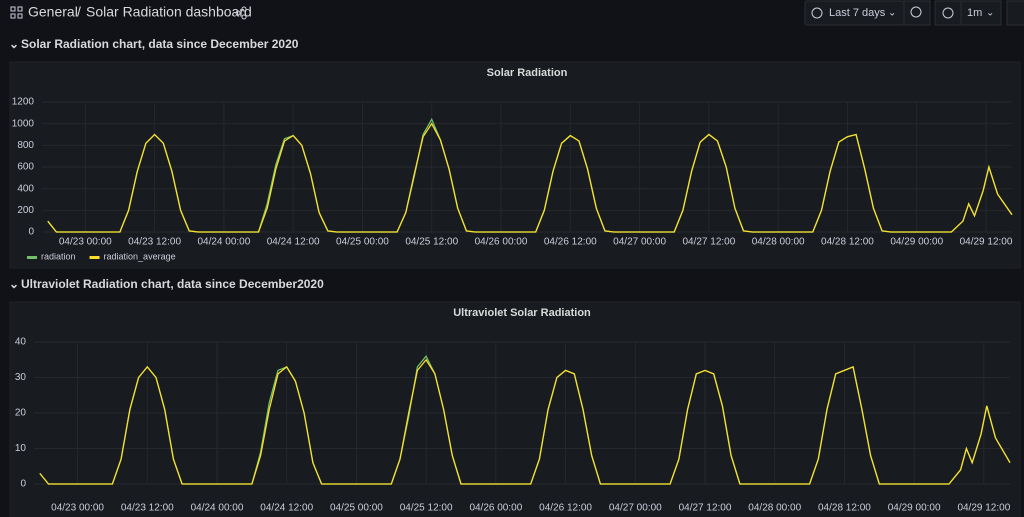 This screenshot has height=517, width=1024. What do you see at coordinates (817, 13) in the screenshot?
I see `clock-icon` at bounding box center [817, 13].